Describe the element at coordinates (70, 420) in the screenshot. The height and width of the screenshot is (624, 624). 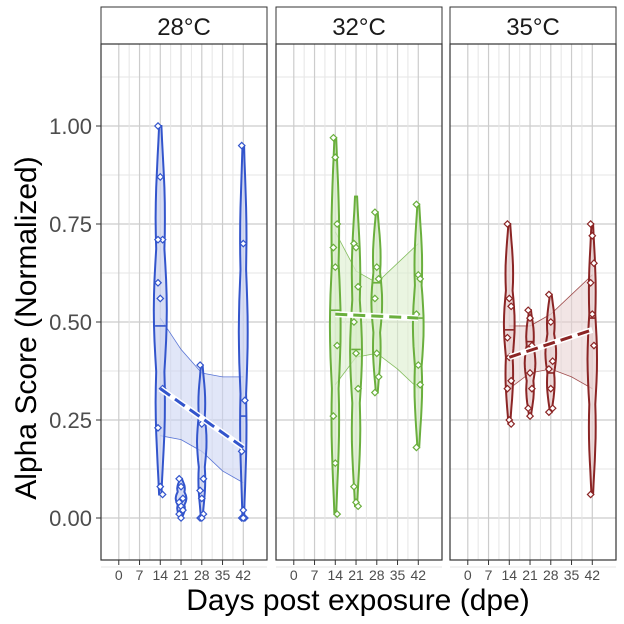
I see `y-tick-label: 0.25` at that location.